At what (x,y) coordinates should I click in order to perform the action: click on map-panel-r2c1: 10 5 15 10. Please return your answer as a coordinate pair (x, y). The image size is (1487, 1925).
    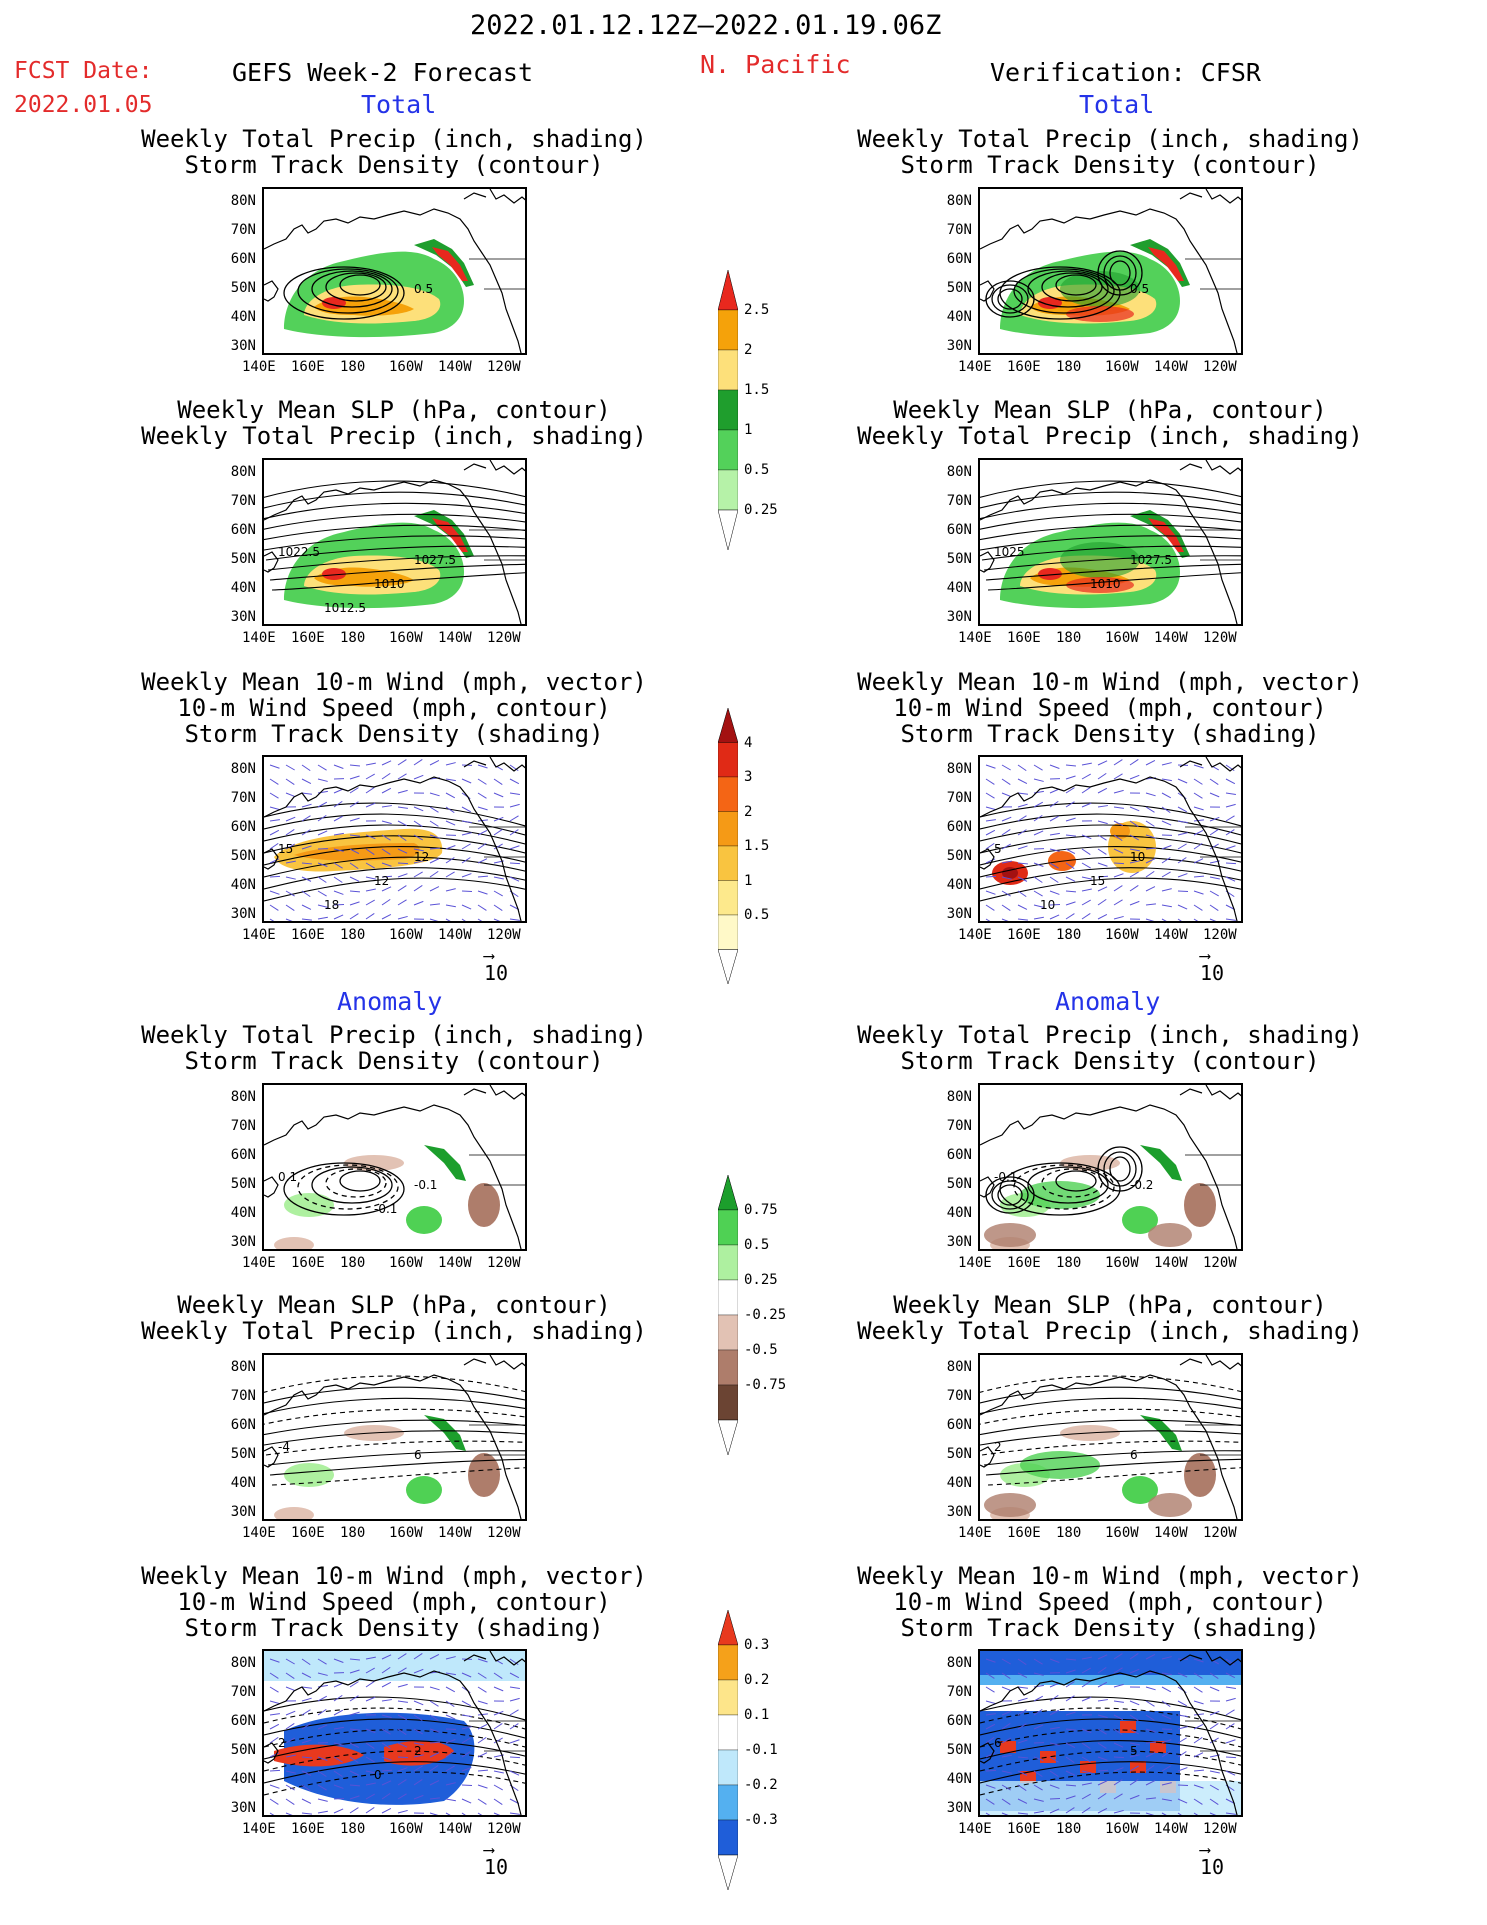
    Looking at the image, I should click on (1110, 839).